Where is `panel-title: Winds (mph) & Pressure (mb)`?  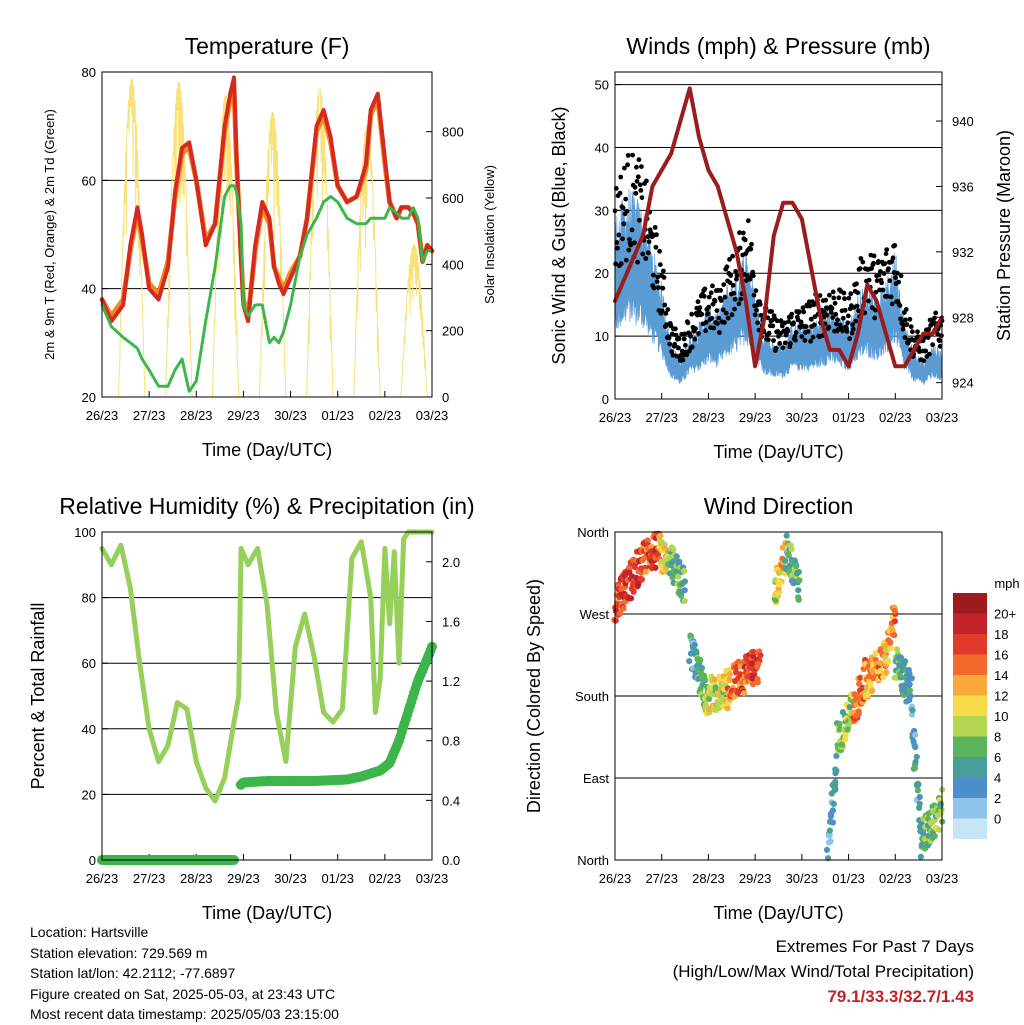
panel-title: Winds (mph) & Pressure (mb) is located at coordinates (778, 46).